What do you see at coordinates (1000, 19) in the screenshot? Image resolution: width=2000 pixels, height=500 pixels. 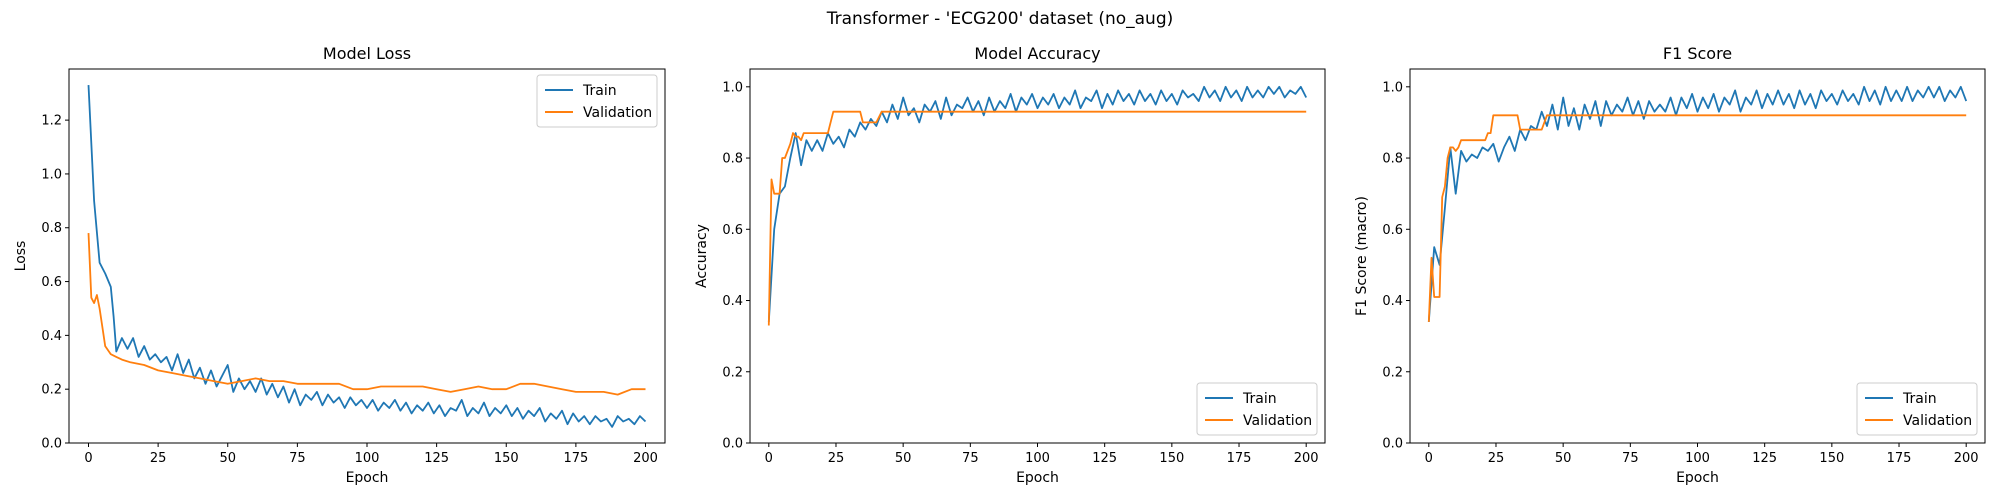 I see `figure-suptitle: Transformer - 'ECG200' dataset (no_aug)` at bounding box center [1000, 19].